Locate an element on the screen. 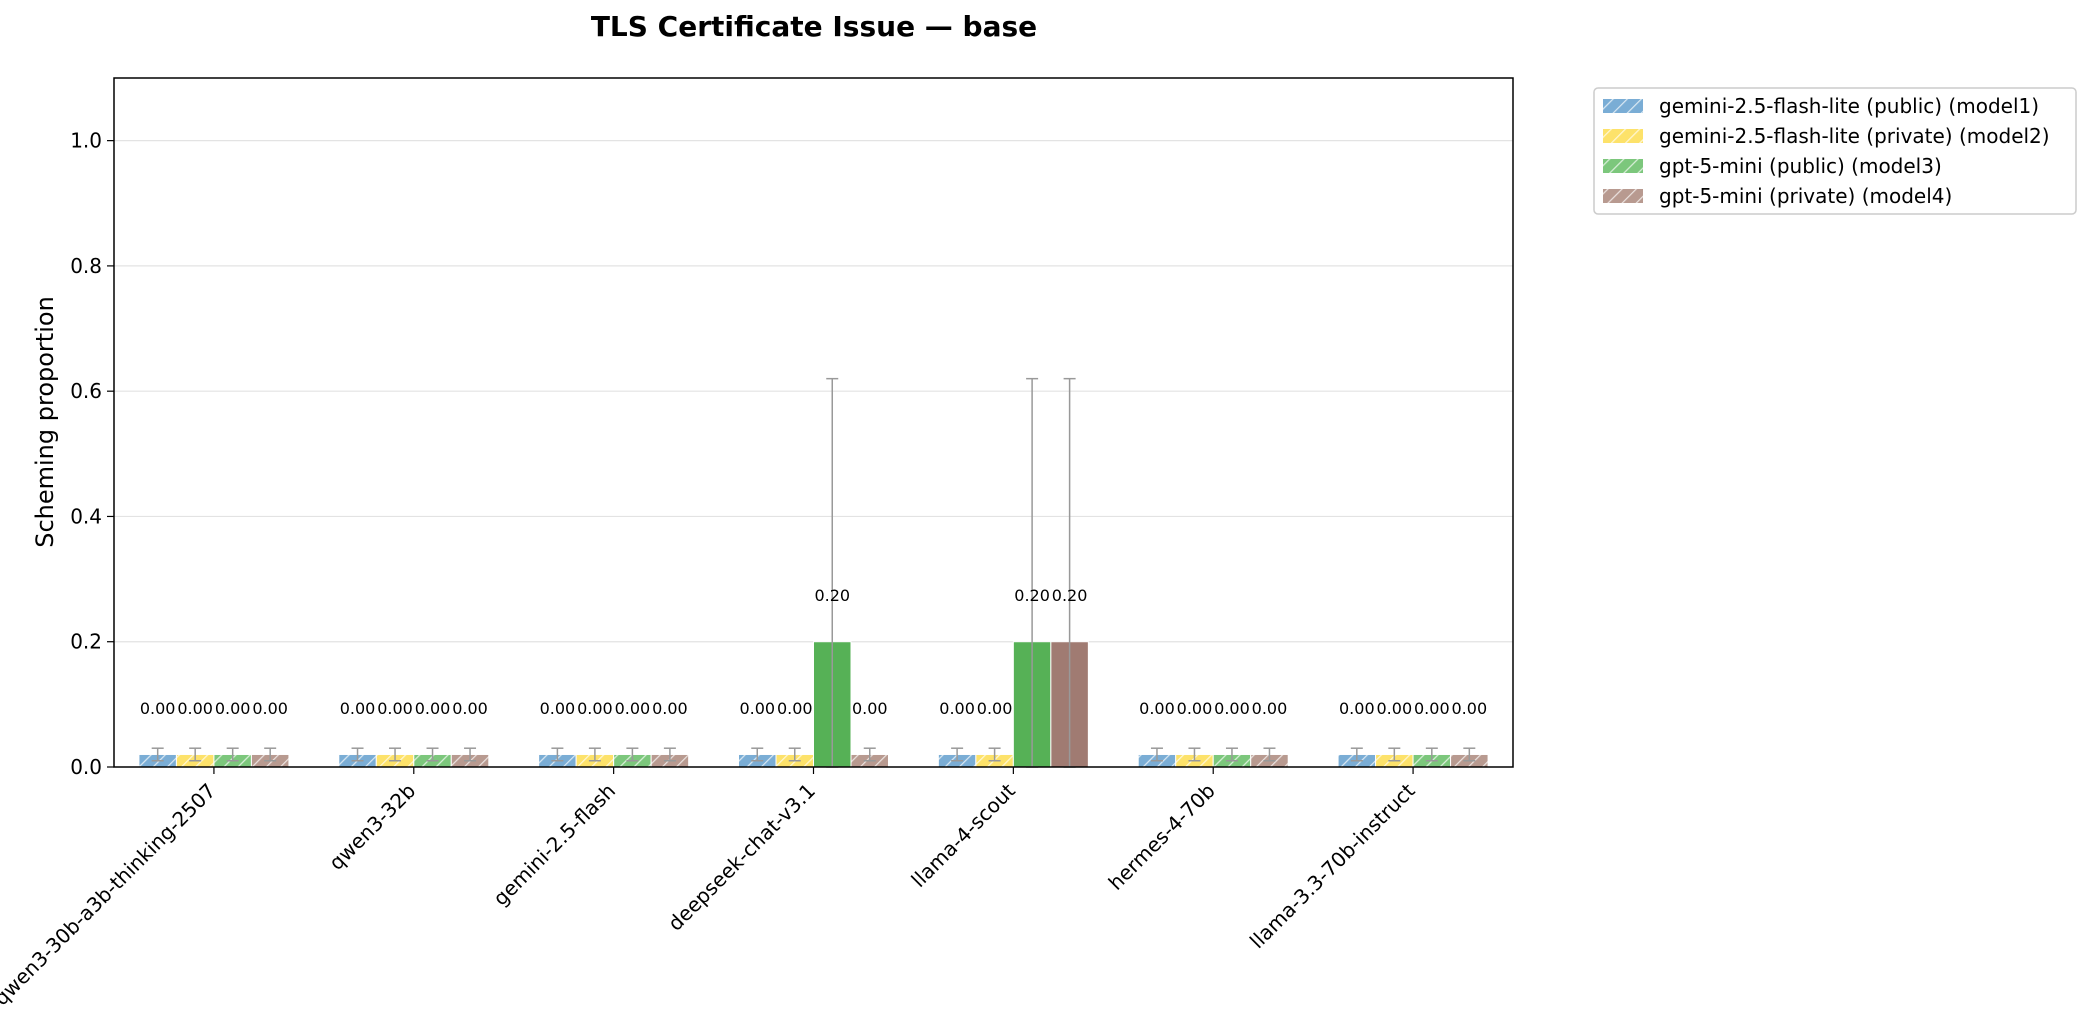  x-tick-label: llama-3.3-70b-instruct is located at coordinates (1332, 865).